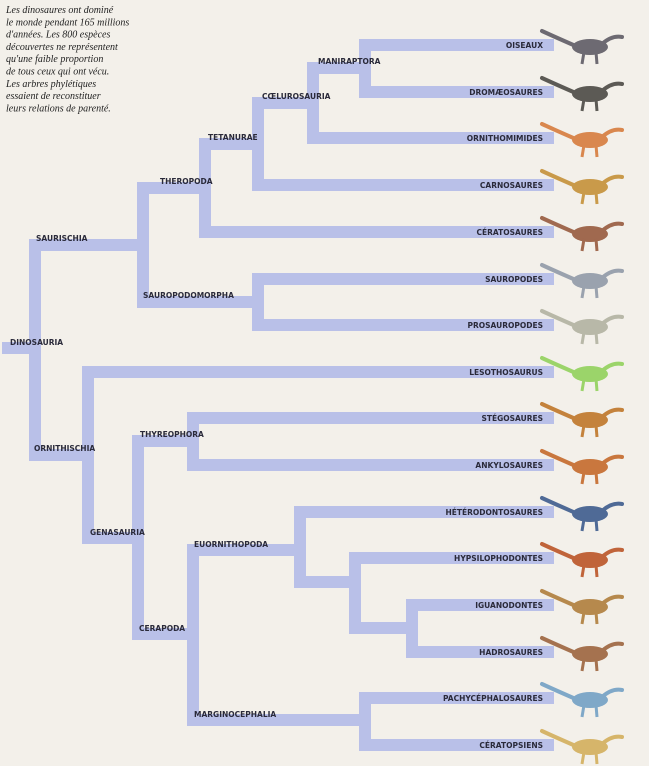 The width and height of the screenshot is (649, 766). Describe the element at coordinates (117, 532) in the screenshot. I see `clade-label: GENASAURIA` at that location.